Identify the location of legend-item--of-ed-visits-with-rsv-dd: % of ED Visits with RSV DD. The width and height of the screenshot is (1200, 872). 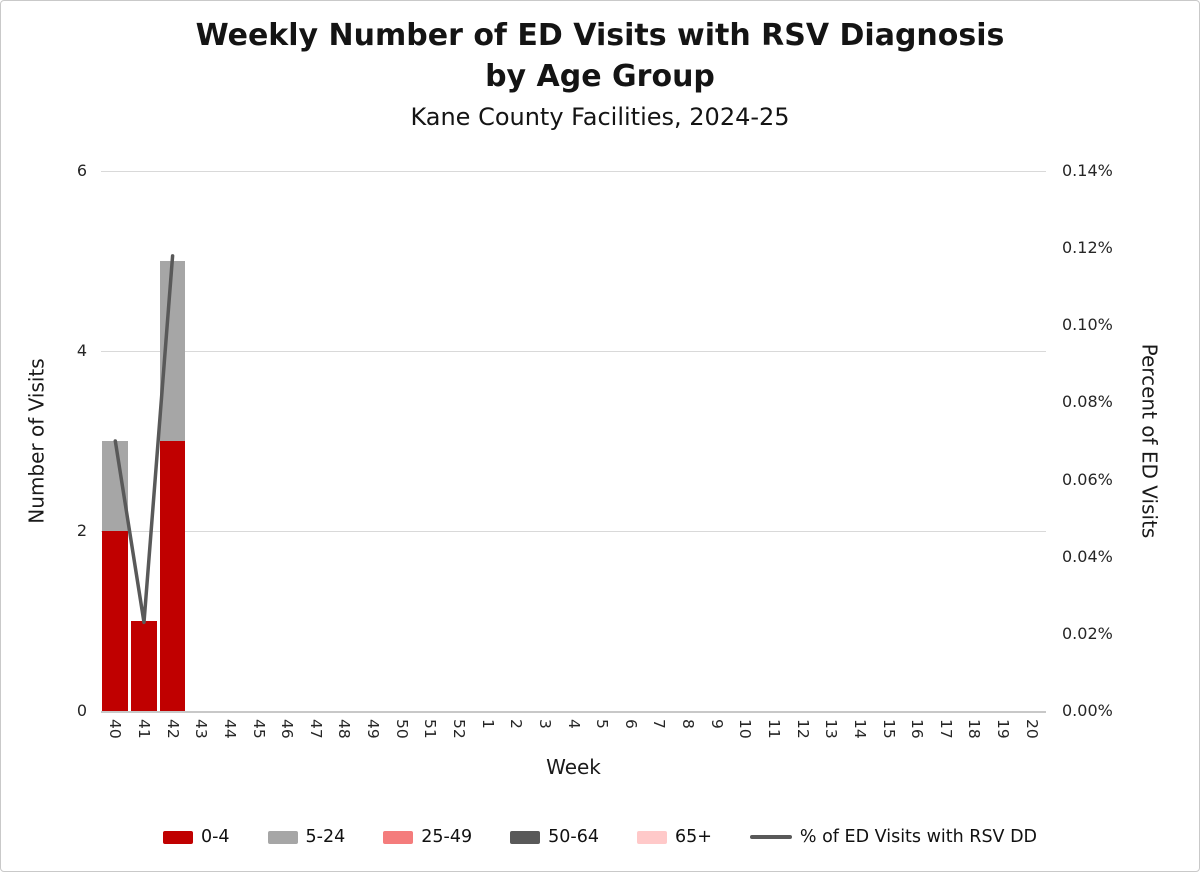
(893, 837).